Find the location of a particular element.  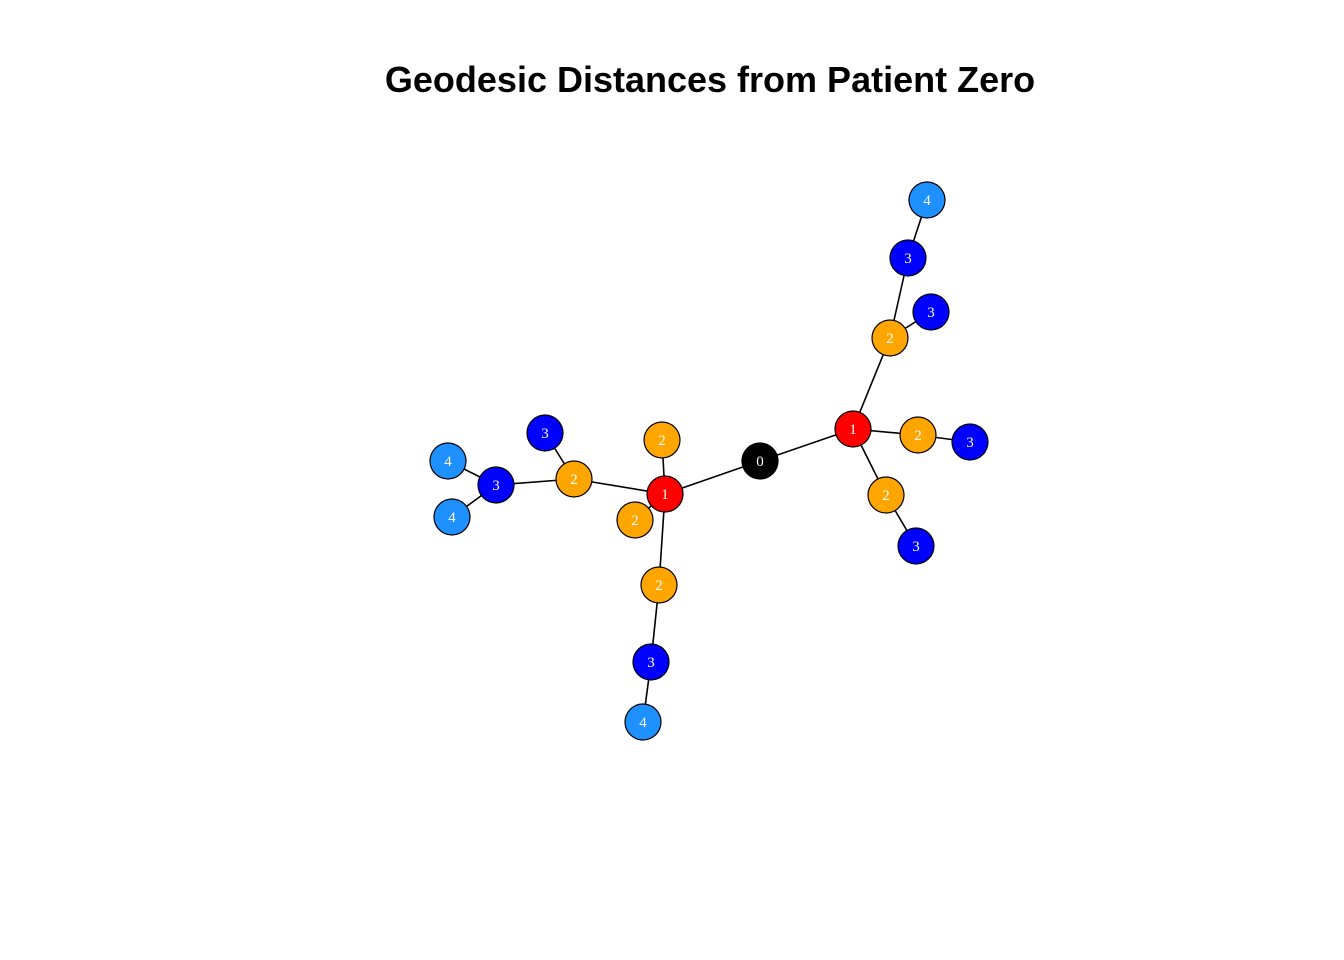

node-n19: 3 is located at coordinates (651, 662).